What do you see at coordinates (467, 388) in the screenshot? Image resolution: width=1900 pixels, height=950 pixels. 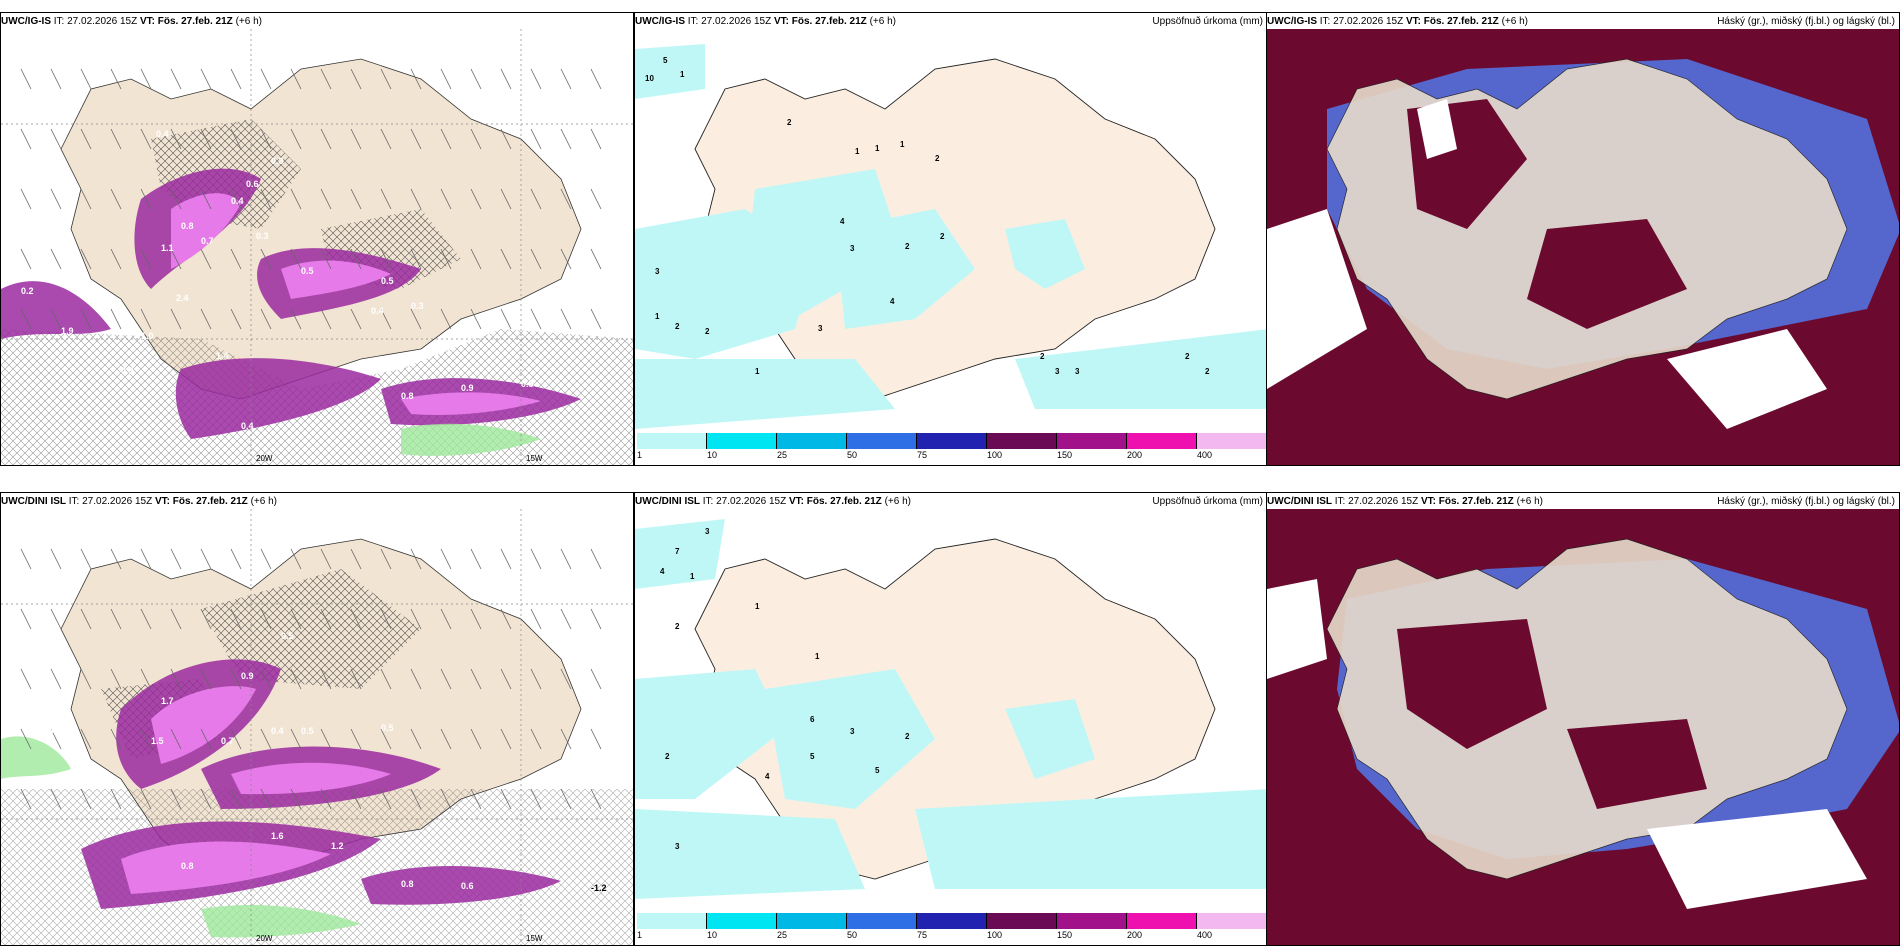 I see `precip-value: 0.9` at bounding box center [467, 388].